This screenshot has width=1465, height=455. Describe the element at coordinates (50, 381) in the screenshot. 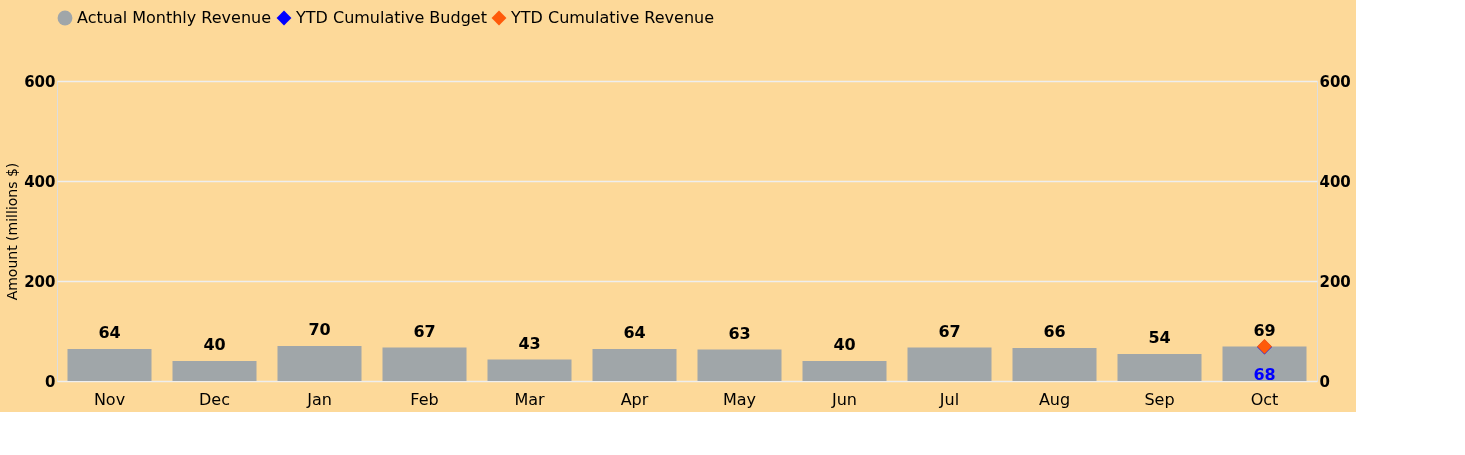

I see `y-tick-label: 0` at that location.